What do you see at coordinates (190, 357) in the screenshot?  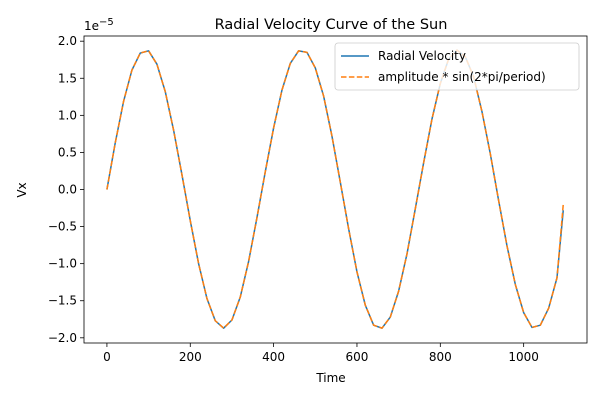 I see `x-tick-label: 200` at bounding box center [190, 357].